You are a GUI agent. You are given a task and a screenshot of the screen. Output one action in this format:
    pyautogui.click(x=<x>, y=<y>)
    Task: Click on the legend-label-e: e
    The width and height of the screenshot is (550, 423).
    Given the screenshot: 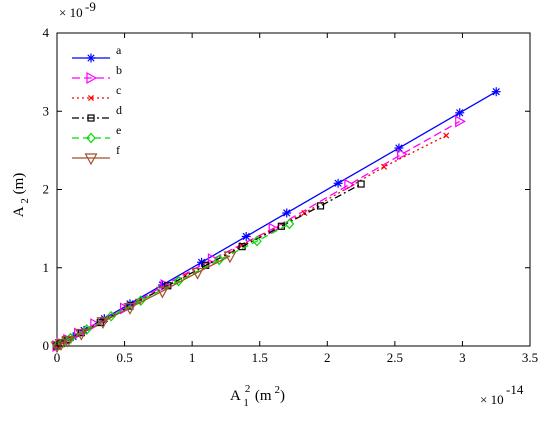 What is the action you would take?
    pyautogui.click(x=118, y=130)
    